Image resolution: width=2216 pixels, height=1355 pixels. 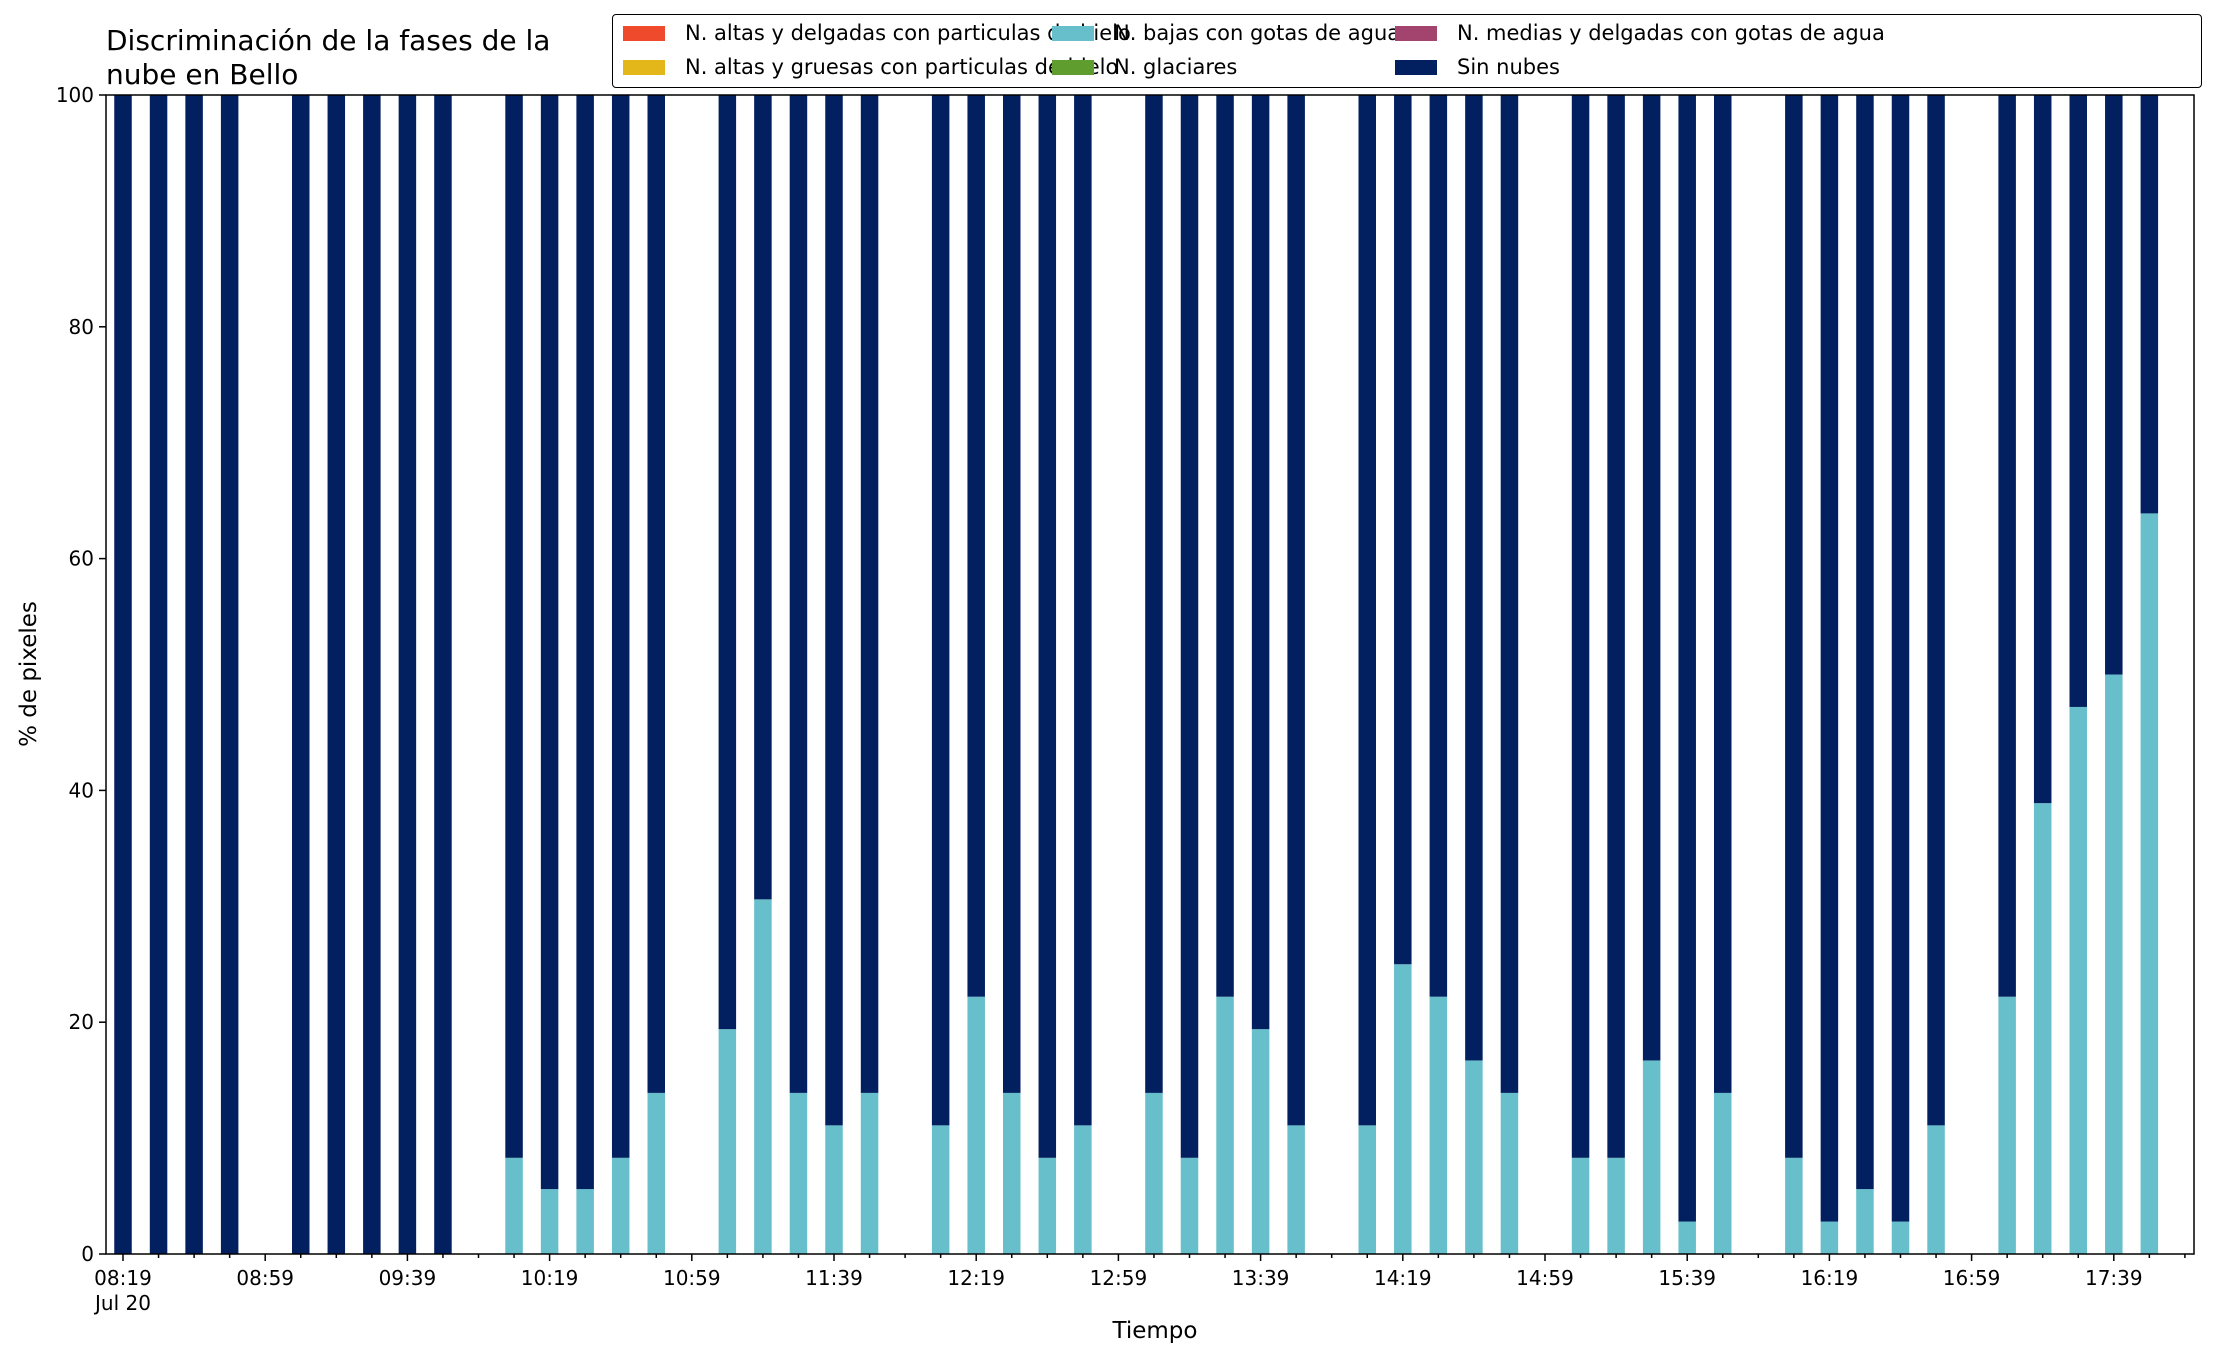 I want to click on legend-label-2: N. bajas con gotas de agua, so click(x=1257, y=33).